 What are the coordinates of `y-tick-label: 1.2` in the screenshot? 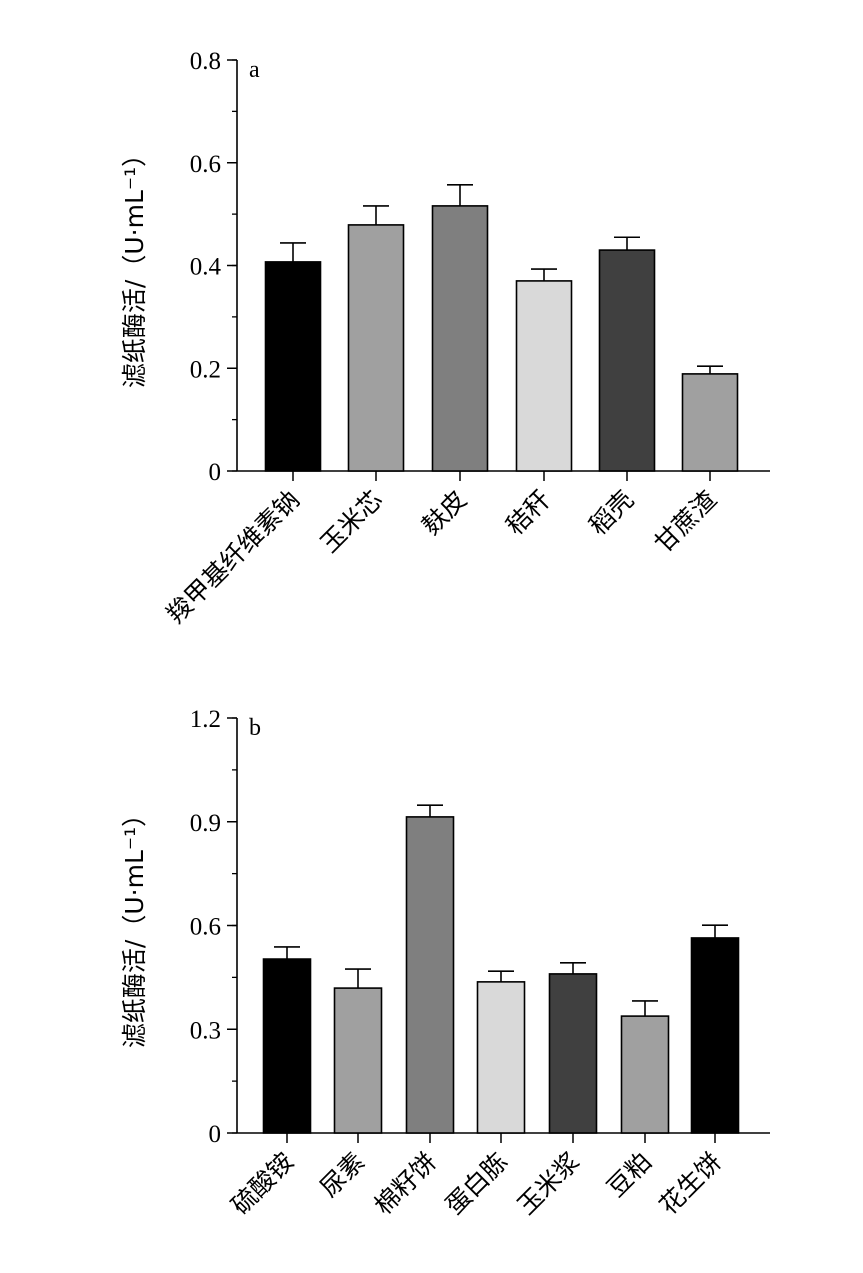 It's located at (205, 719).